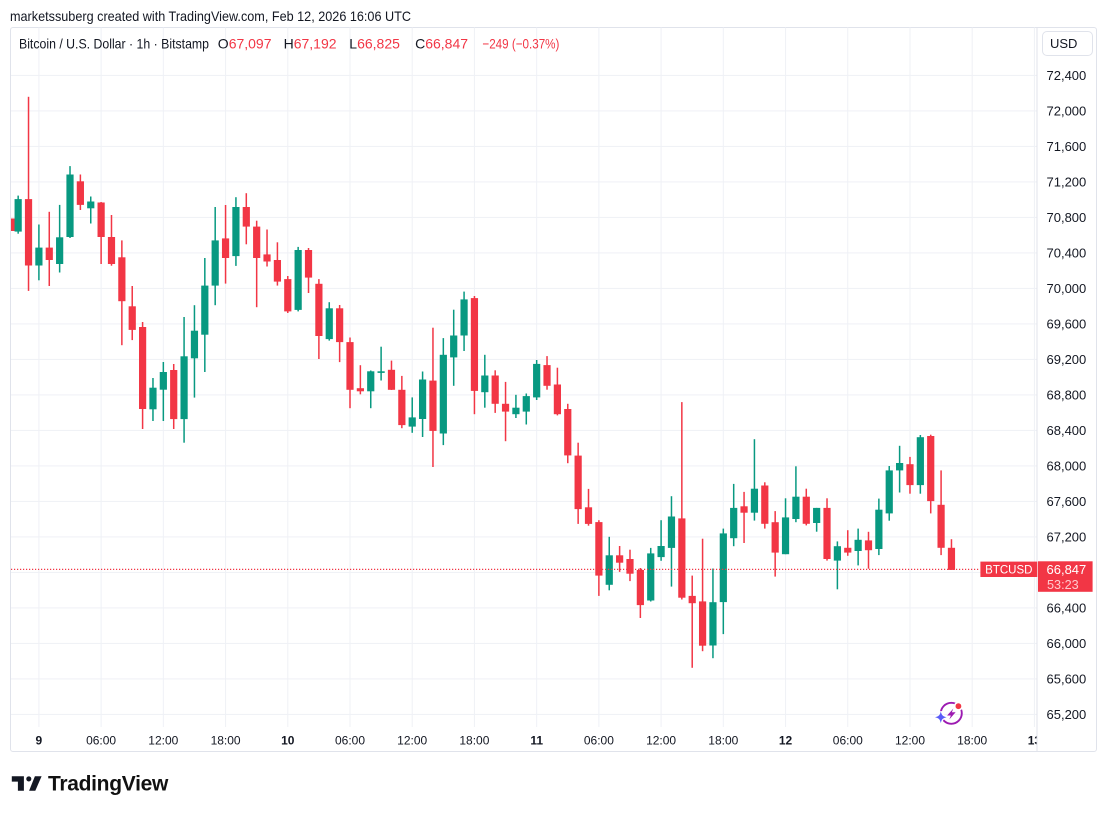  I want to click on svg-text: 70,400, so click(1067, 253).